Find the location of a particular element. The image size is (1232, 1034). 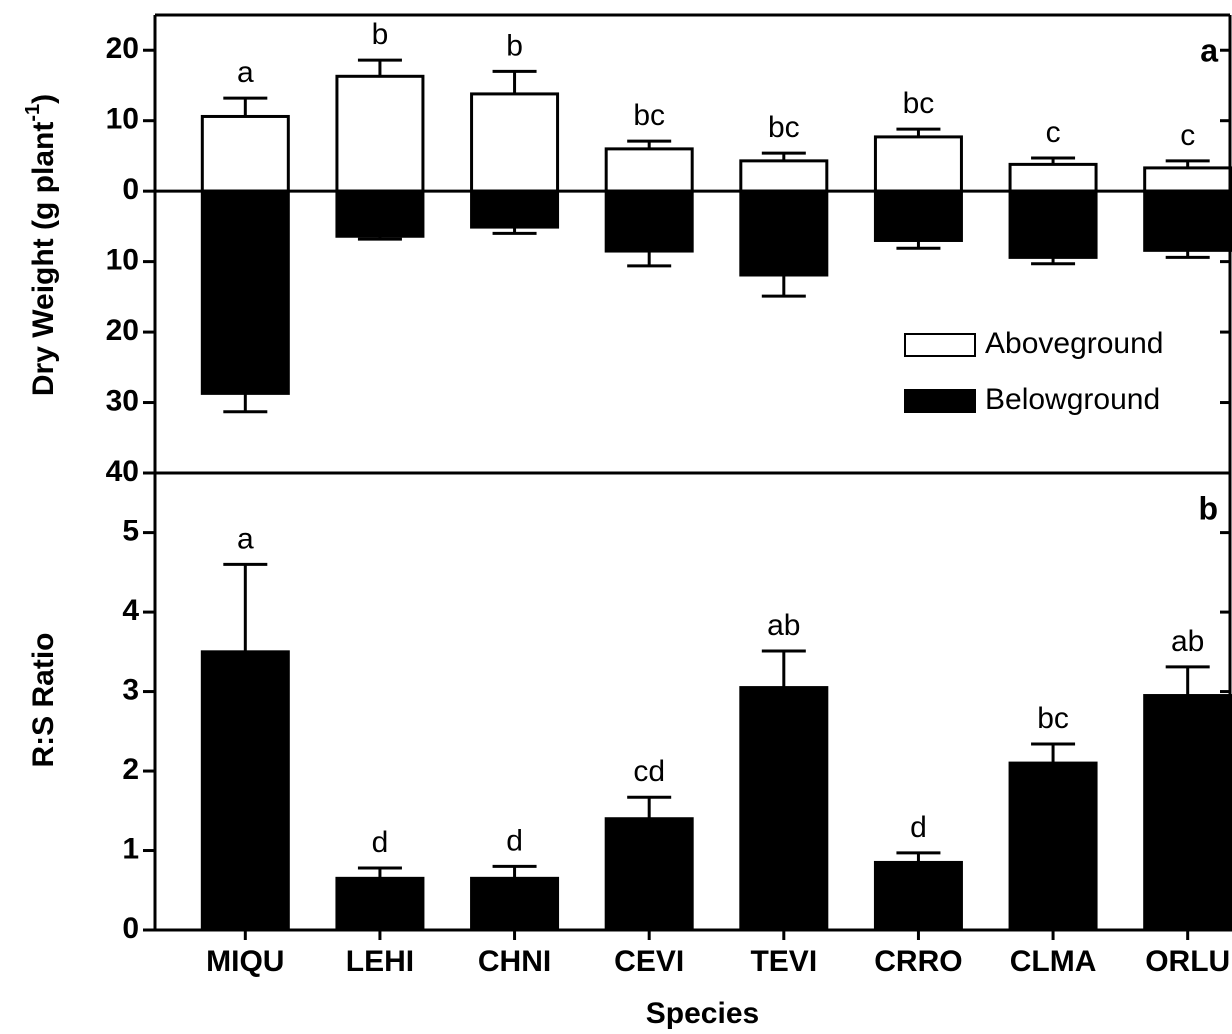

y-tick-label: 1 is located at coordinates (130, 848).